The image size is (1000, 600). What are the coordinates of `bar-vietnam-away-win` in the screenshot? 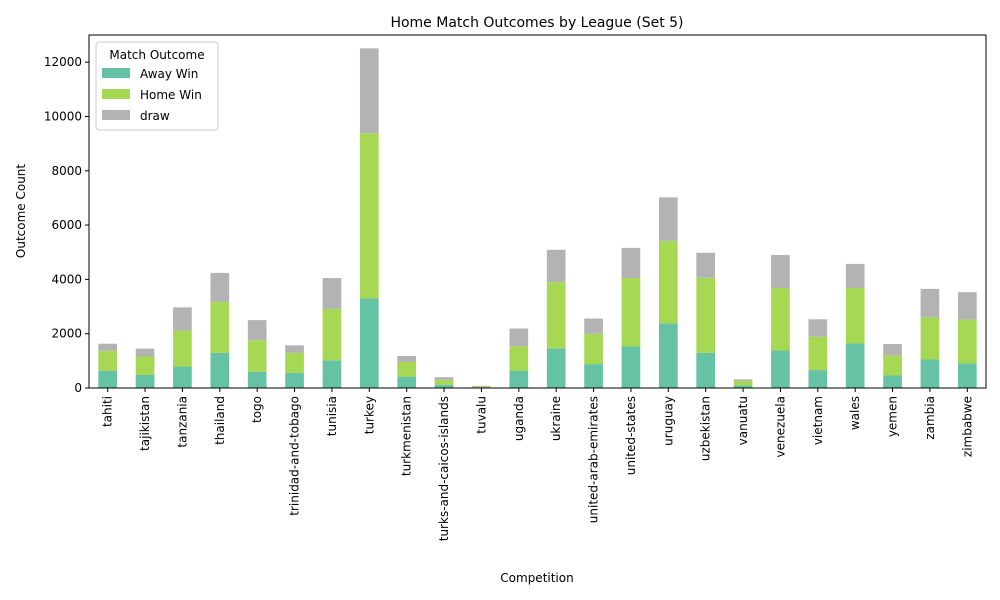 It's located at (818, 379).